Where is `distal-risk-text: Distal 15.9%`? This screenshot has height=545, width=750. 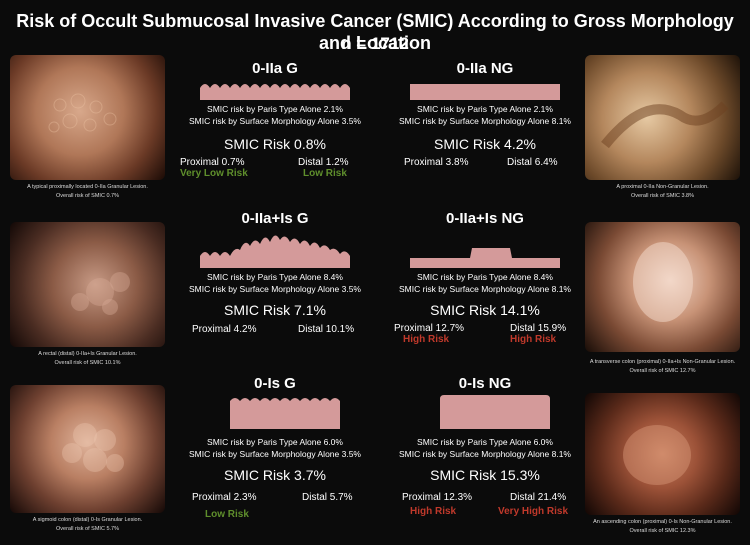
distal-risk-text: Distal 15.9% is located at coordinates (538, 328).